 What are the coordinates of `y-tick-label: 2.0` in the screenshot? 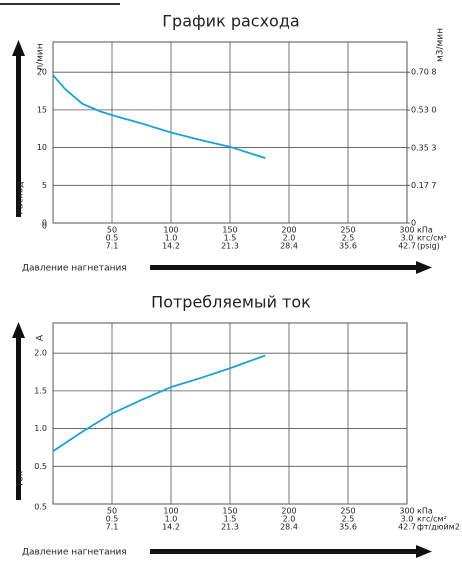 It's located at (40, 353).